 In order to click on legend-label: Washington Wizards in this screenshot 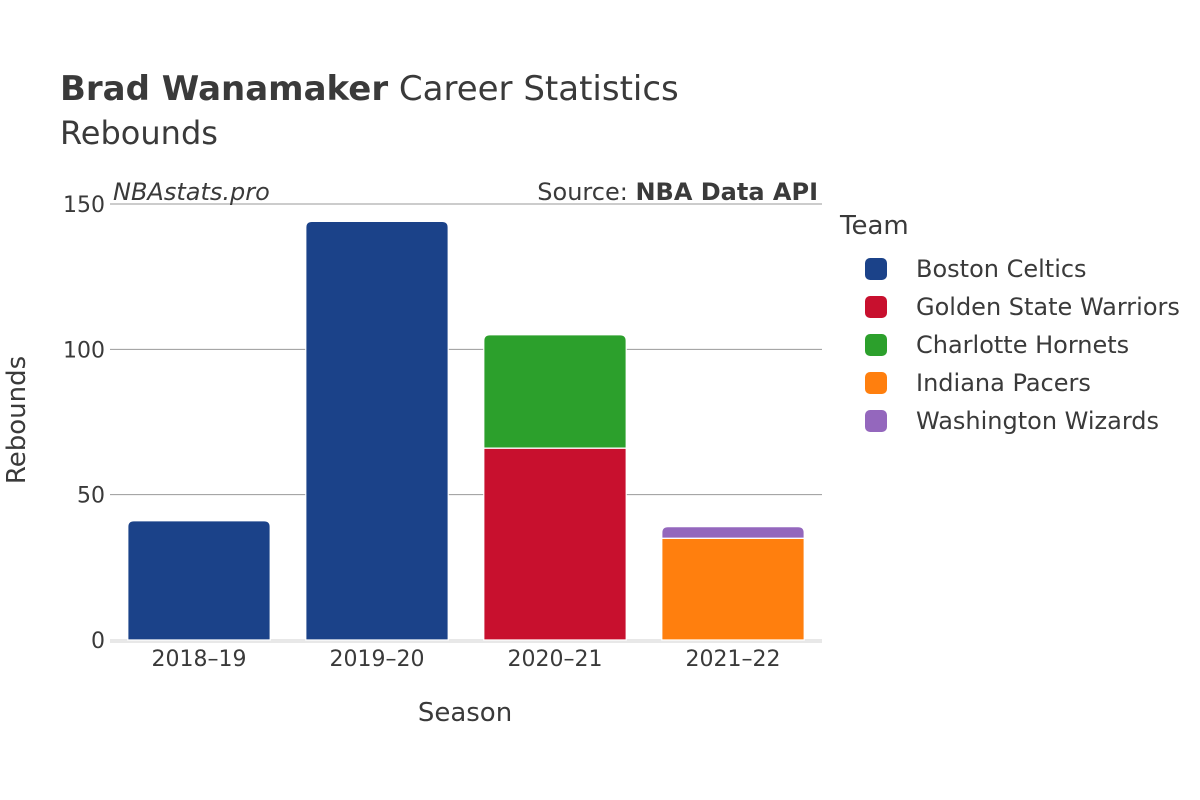, I will do `click(1038, 421)`.